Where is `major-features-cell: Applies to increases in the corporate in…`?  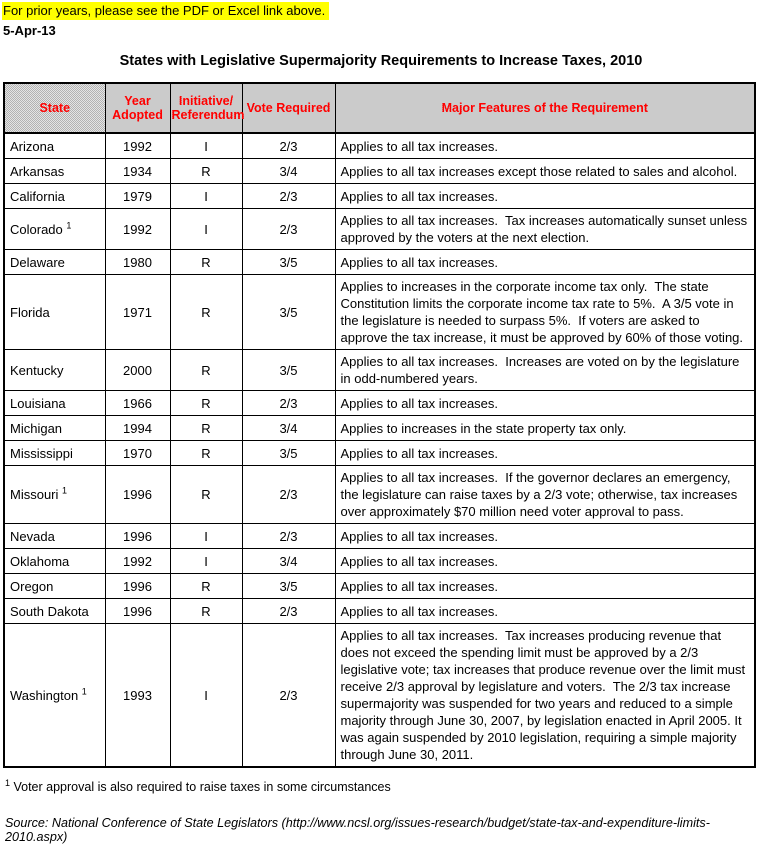 major-features-cell: Applies to increases in the corporate in… is located at coordinates (545, 312).